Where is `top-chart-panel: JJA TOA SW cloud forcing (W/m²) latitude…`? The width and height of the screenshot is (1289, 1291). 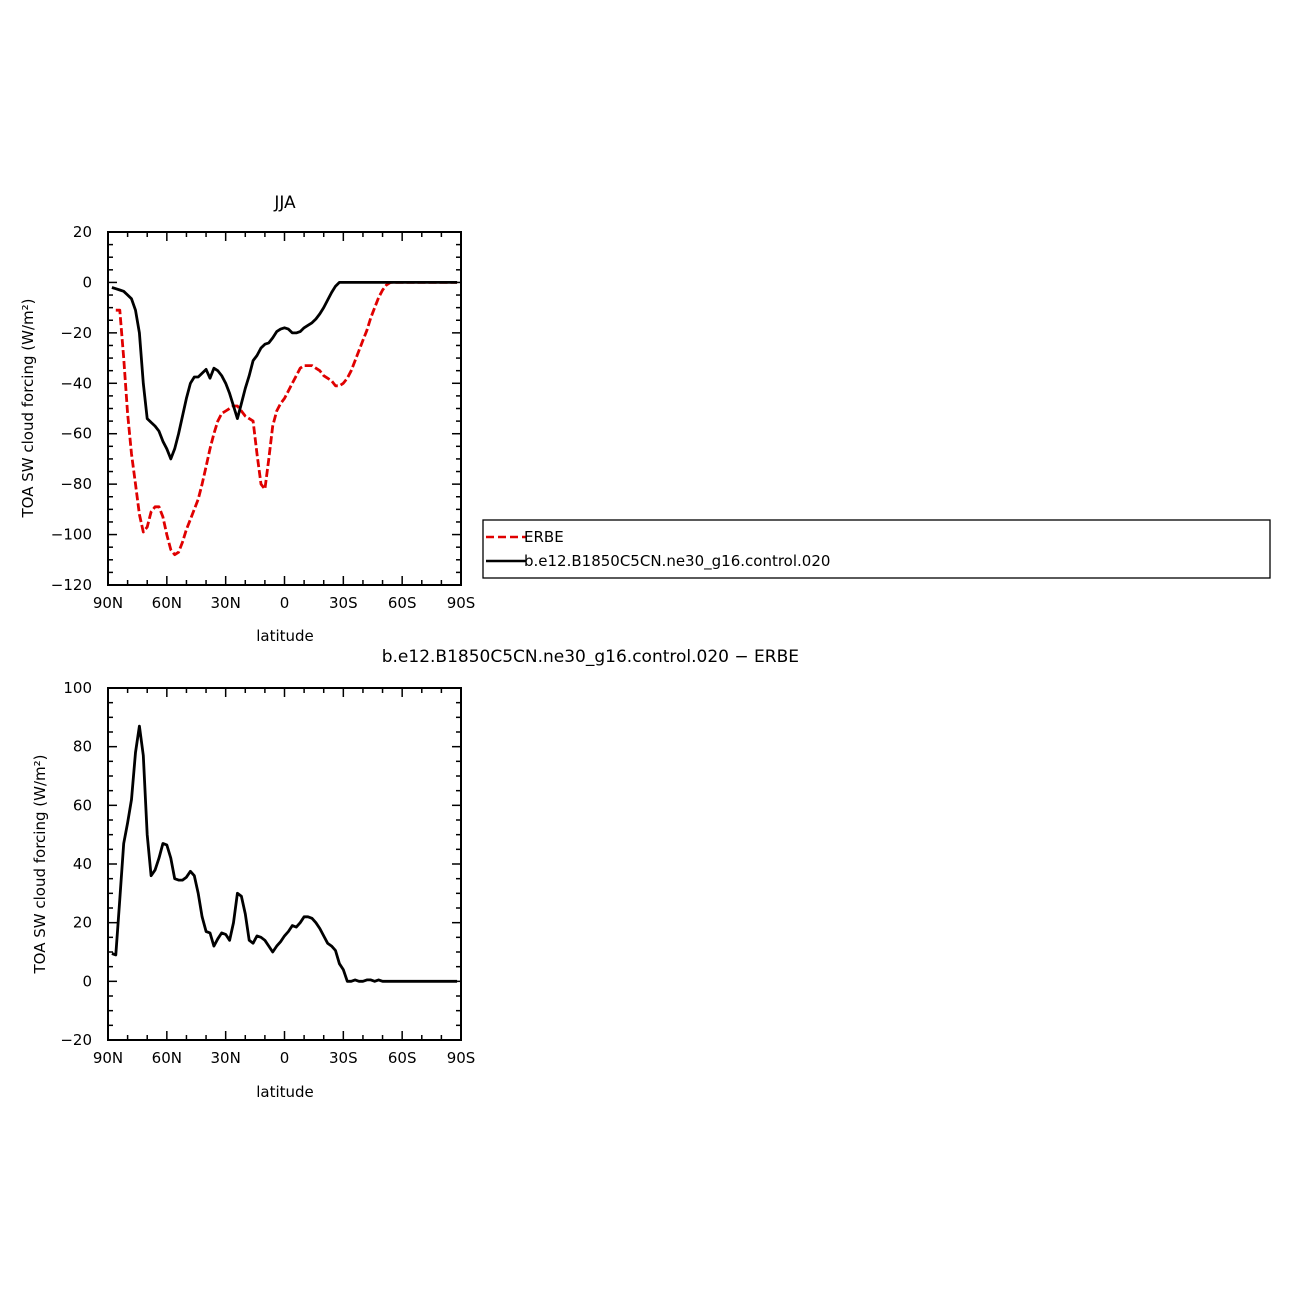
top-chart-panel: JJA TOA SW cloud forcing (W/m²) latitude… is located at coordinates (247, 419).